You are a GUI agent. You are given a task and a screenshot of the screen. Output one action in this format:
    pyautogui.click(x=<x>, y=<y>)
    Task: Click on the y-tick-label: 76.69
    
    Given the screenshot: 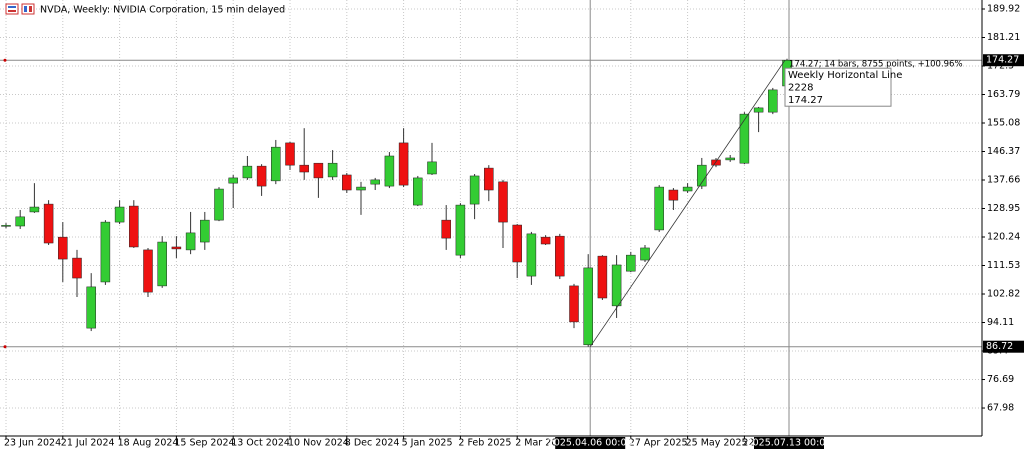 What is the action you would take?
    pyautogui.click(x=1000, y=379)
    